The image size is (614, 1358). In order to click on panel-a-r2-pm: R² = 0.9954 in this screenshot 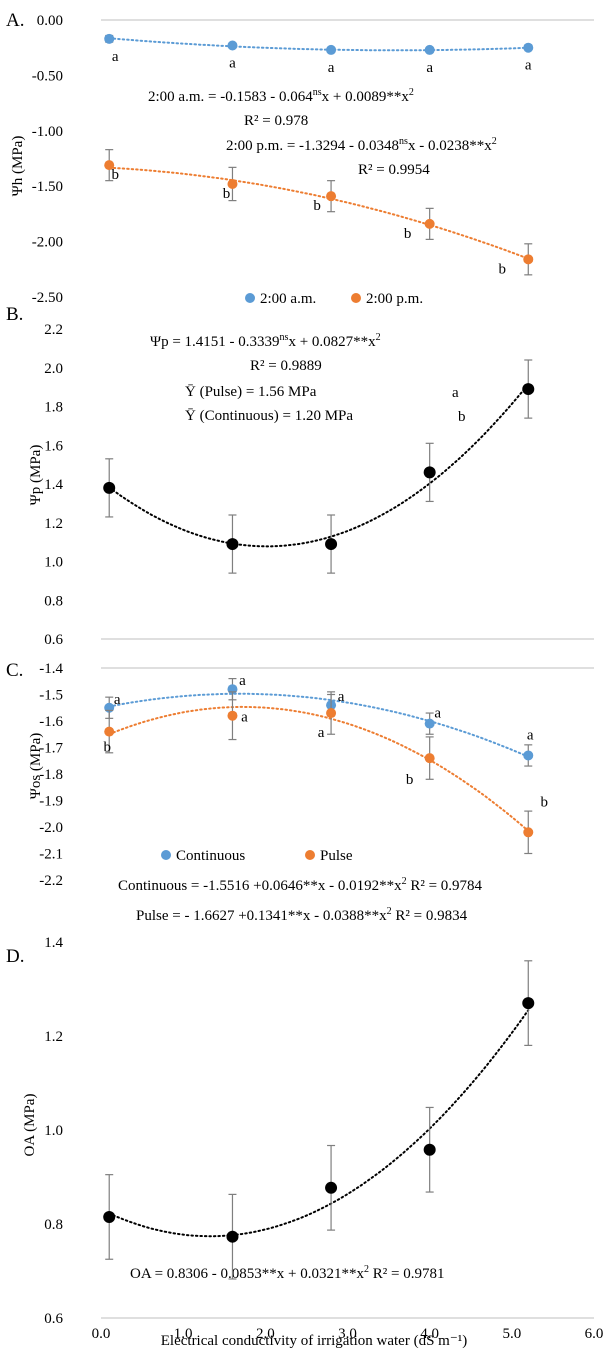, I will do `click(394, 170)`.